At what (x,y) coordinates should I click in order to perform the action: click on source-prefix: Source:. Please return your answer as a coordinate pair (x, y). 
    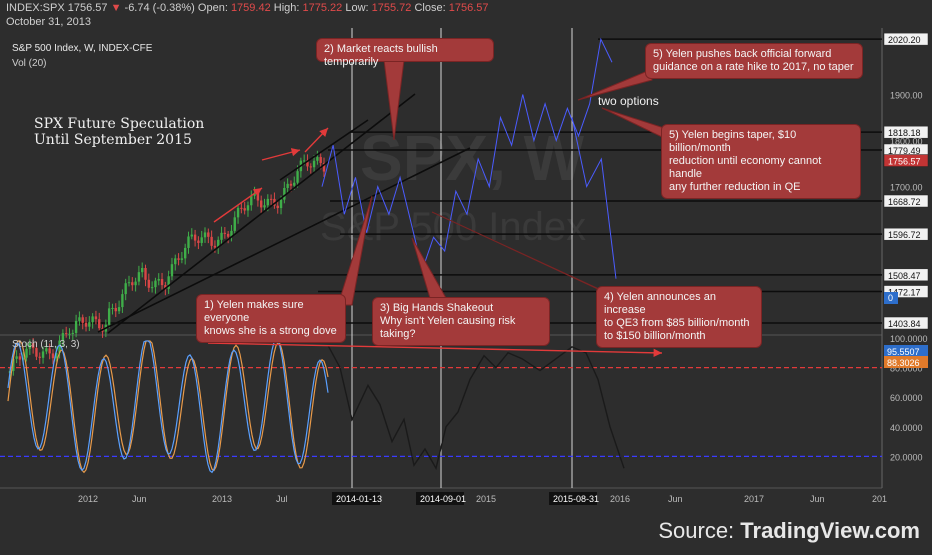
    Looking at the image, I should click on (699, 530).